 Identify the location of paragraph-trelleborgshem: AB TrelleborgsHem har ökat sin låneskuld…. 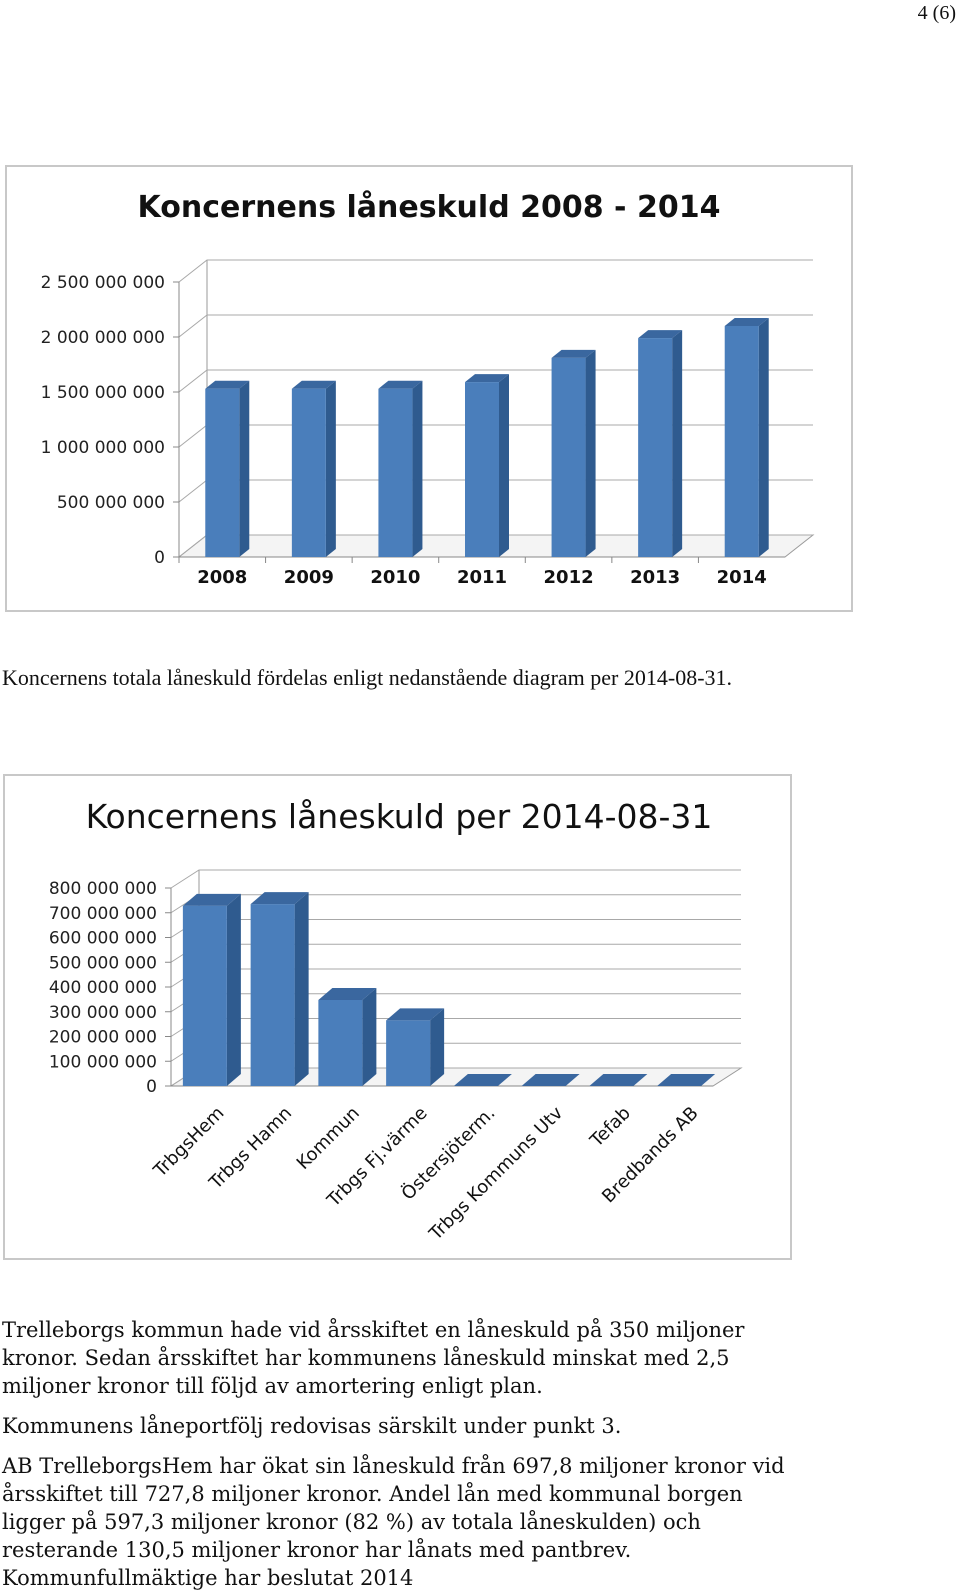
(393, 1522).